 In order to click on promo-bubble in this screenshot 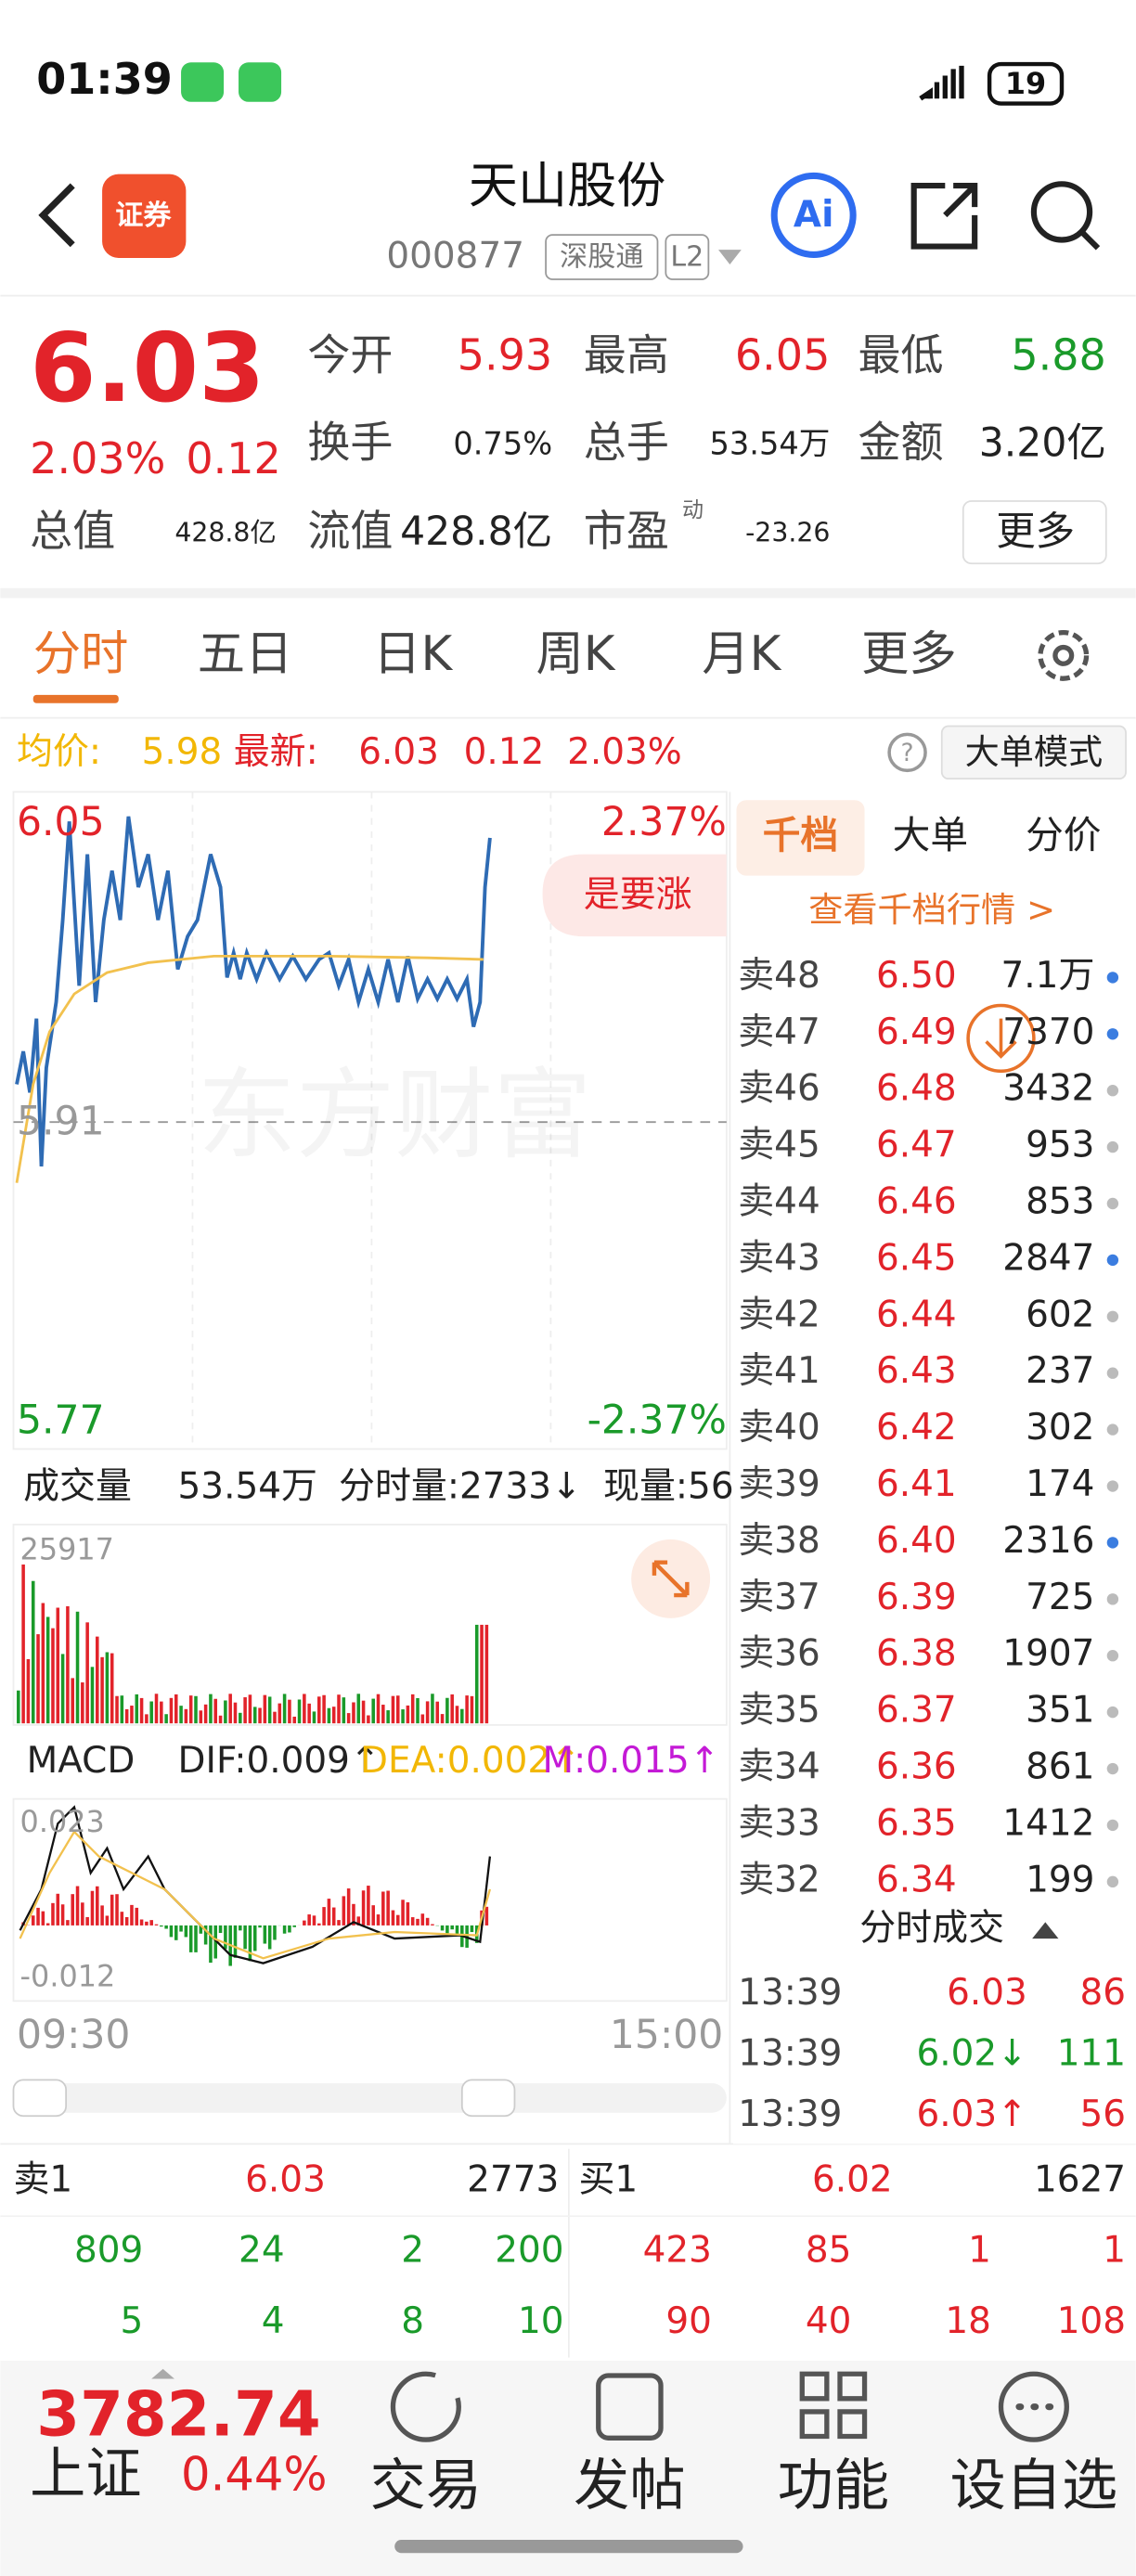, I will do `click(634, 896)`.